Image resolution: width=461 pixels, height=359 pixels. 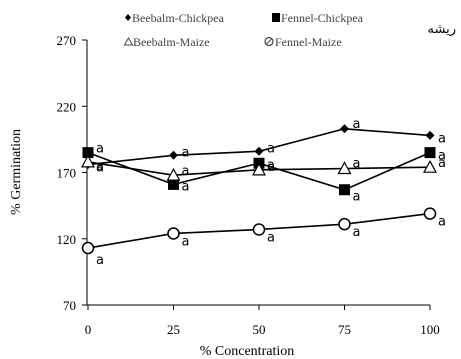 I want to click on legend-label-beebalm-chickpea: Beebalm-Chickpea, so click(x=178, y=18).